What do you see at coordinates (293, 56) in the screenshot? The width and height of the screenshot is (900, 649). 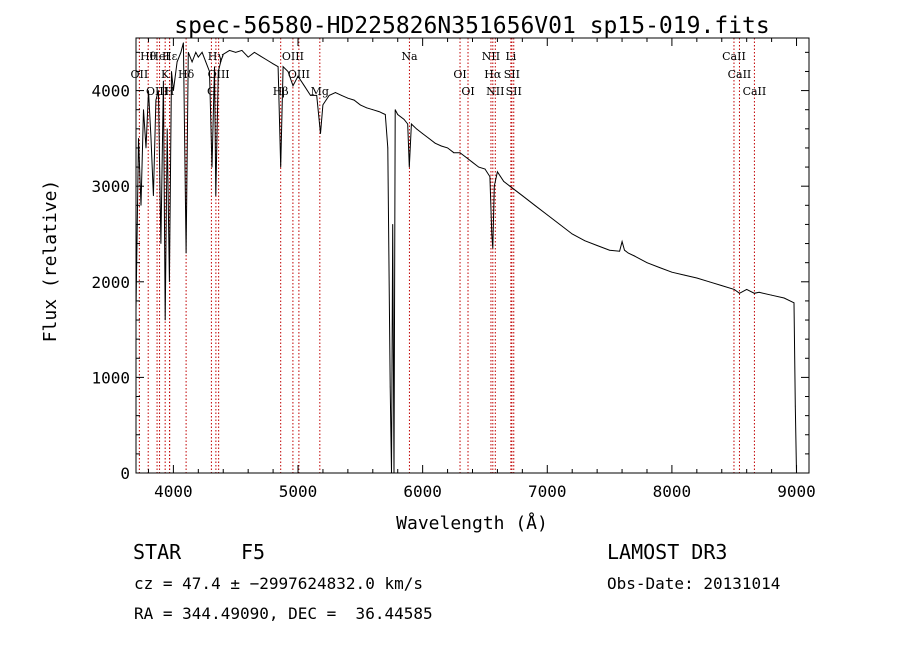 I see `line-label-12: OIII` at bounding box center [293, 56].